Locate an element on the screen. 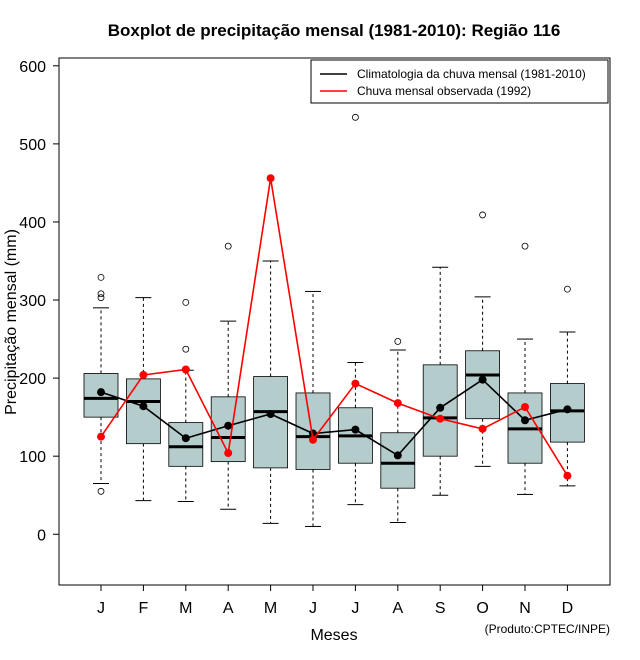  y-tick-label: 200 is located at coordinates (32, 379).